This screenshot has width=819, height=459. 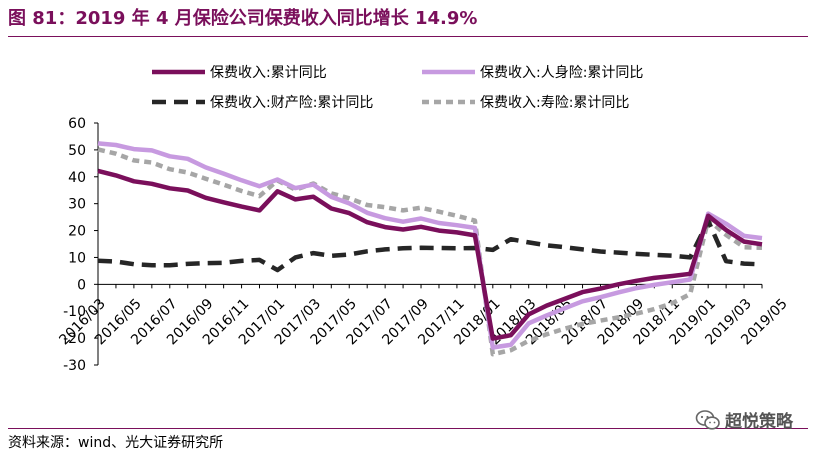 What do you see at coordinates (81, 245) in the screenshot?
I see `y-axis: -30 -20 -10 0 10 20 30 40 50 60` at bounding box center [81, 245].